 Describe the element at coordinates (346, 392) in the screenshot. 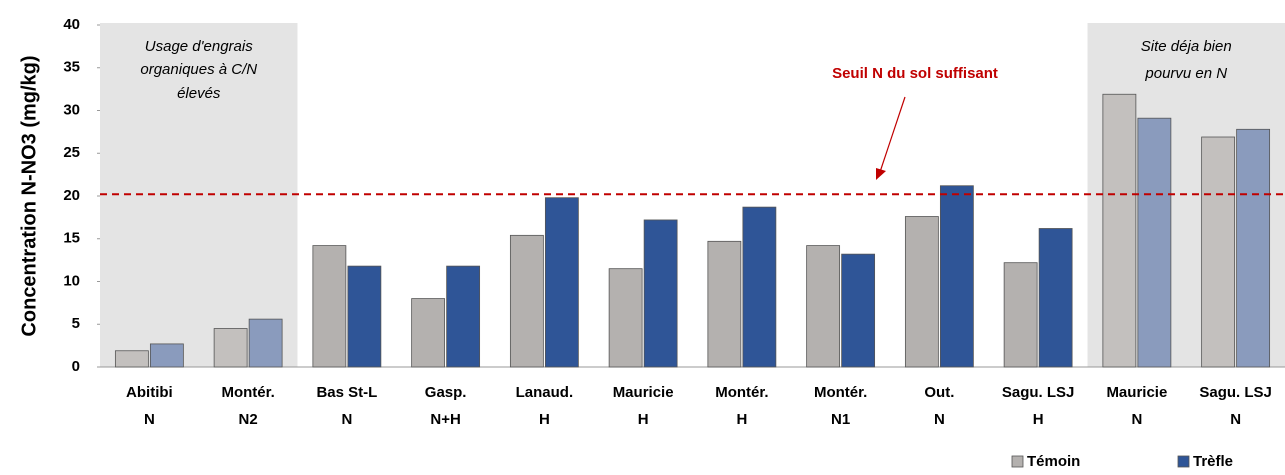

I see `x-tick-label: Bas St-L` at that location.